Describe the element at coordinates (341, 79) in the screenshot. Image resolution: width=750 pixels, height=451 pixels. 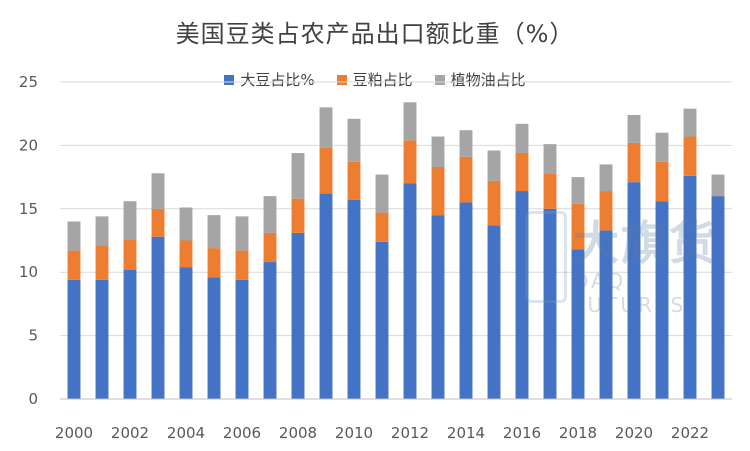
I see `legend-swatch-soymeal` at that location.